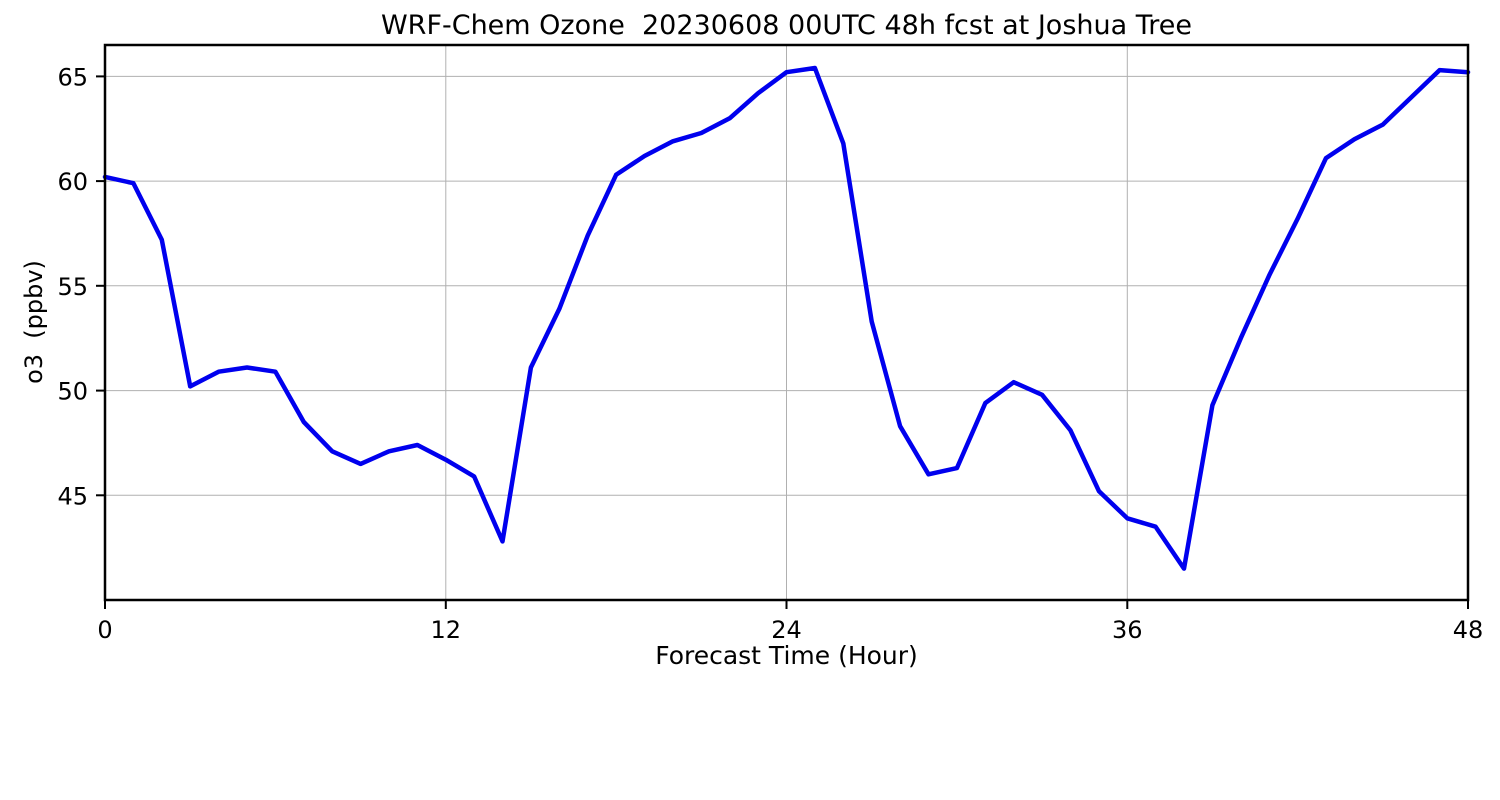 The width and height of the screenshot is (1500, 800). Describe the element at coordinates (72, 77) in the screenshot. I see `svg-text: 65` at that location.